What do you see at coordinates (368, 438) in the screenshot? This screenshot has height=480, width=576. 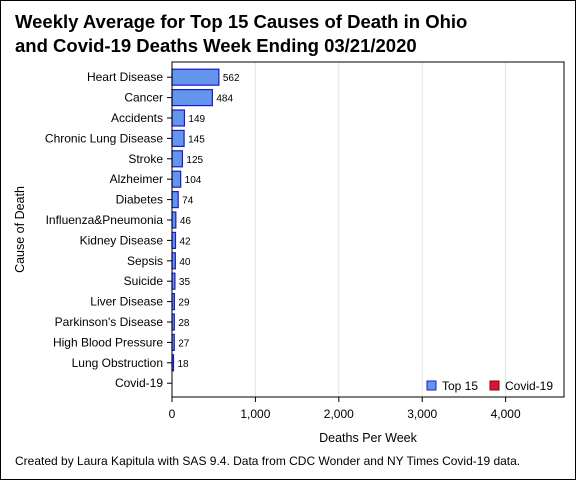 I see `x-axis-title: Deaths Per Week` at bounding box center [368, 438].